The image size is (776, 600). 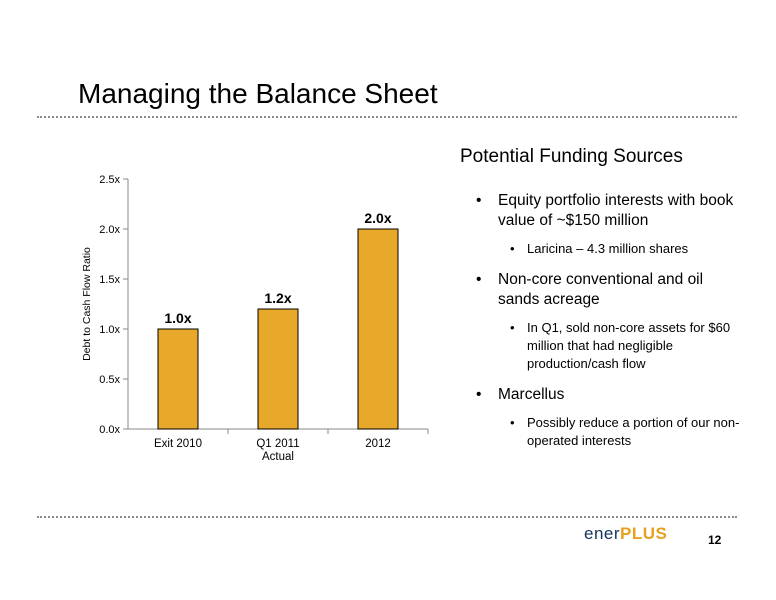 What do you see at coordinates (109, 280) in the screenshot?
I see `y-tick-label: 1.5x` at bounding box center [109, 280].